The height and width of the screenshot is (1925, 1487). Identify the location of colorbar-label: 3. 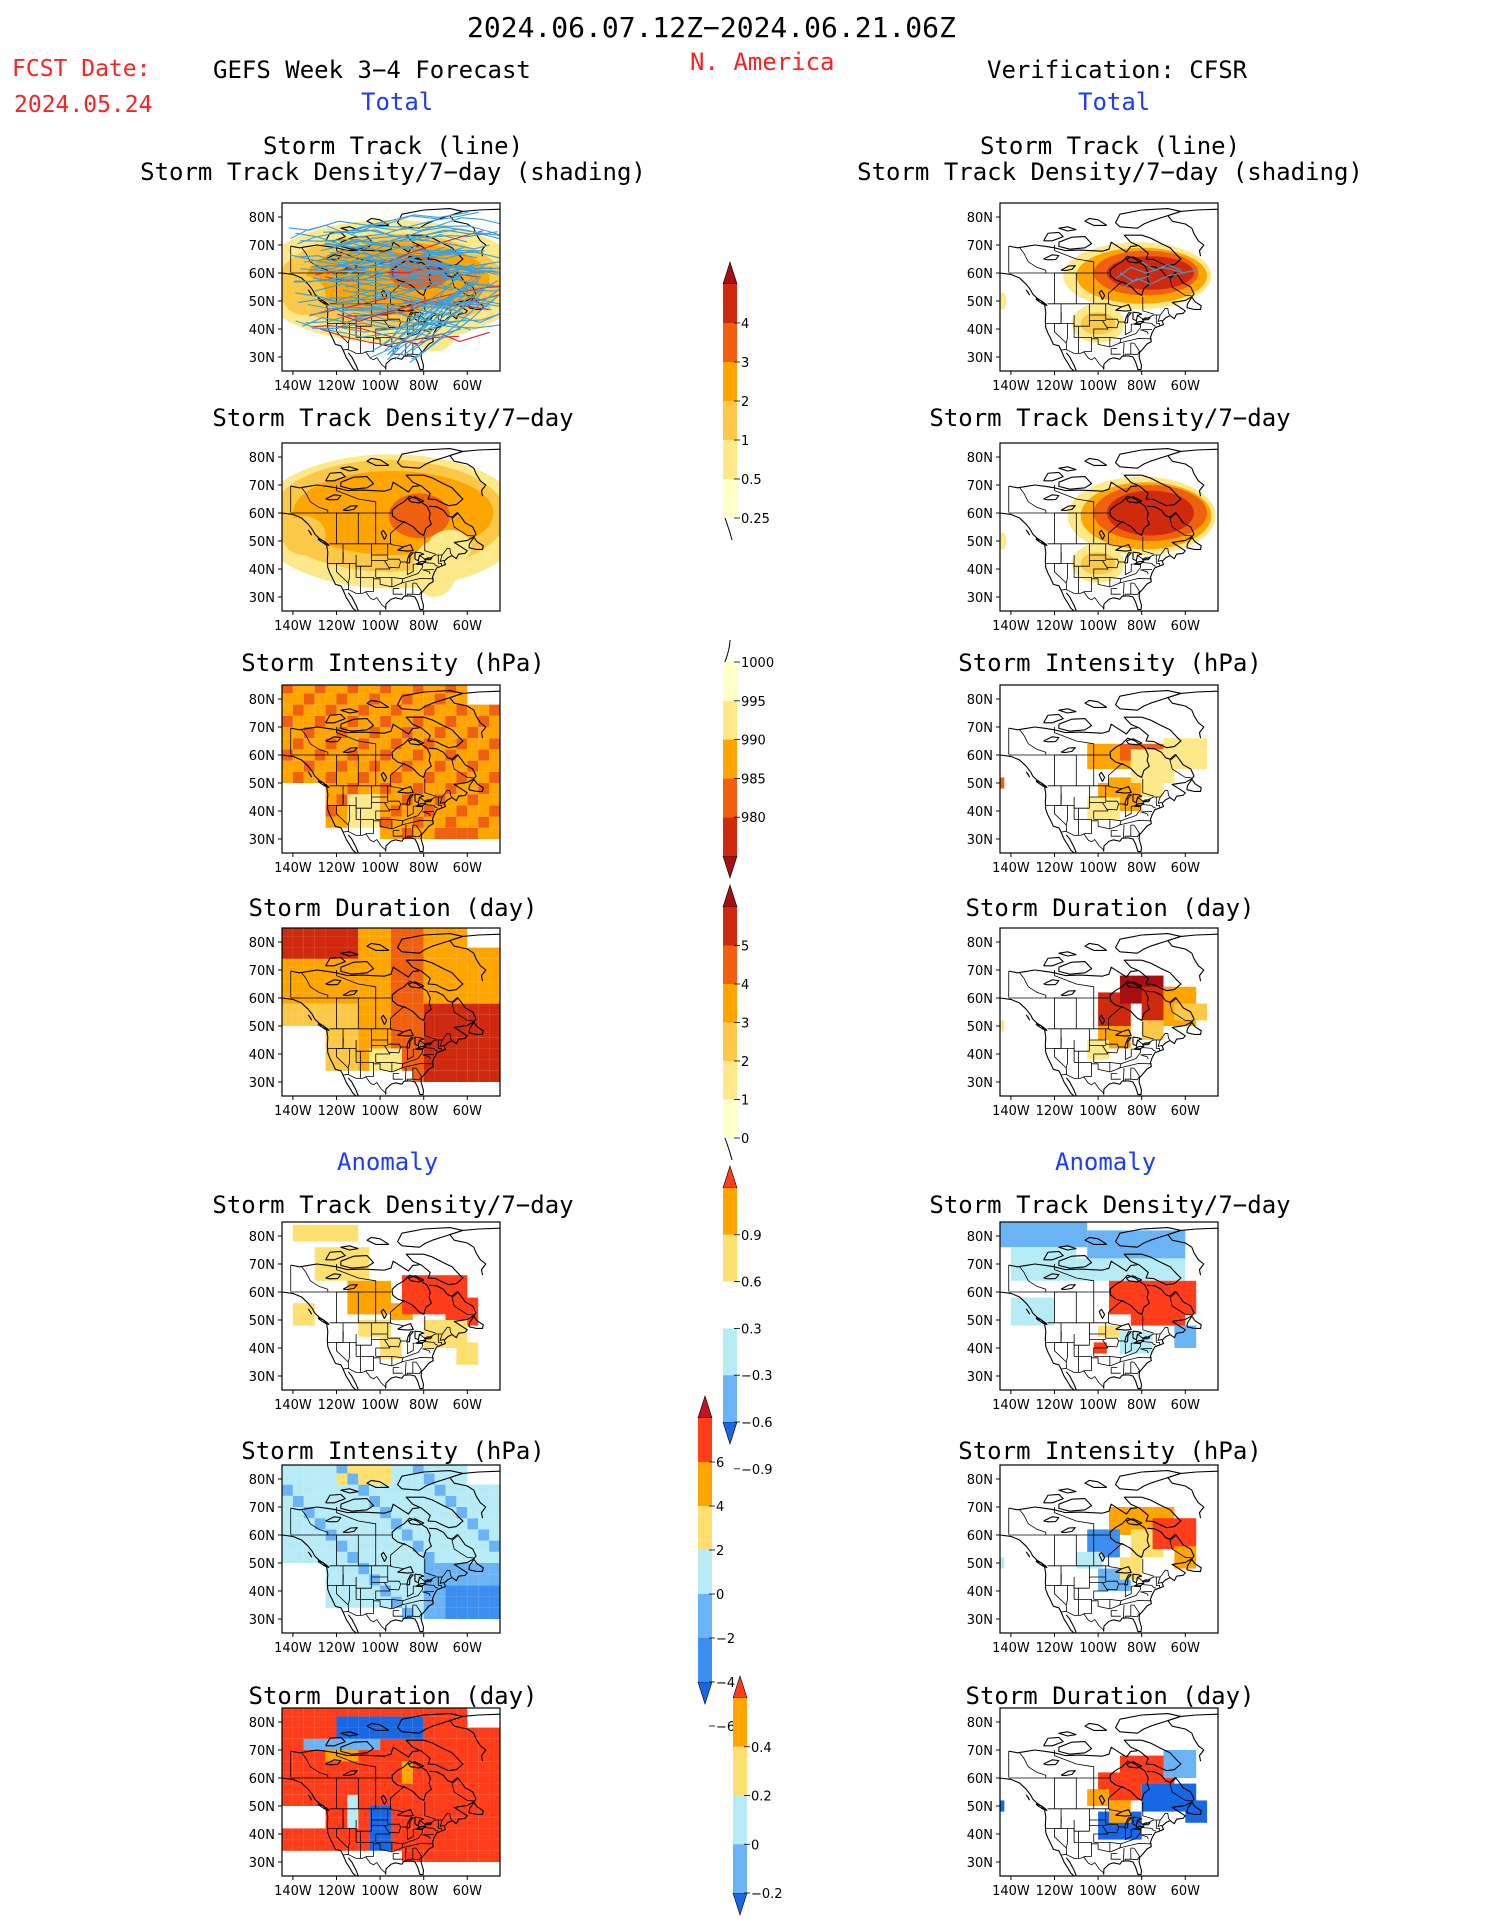
(745, 1024).